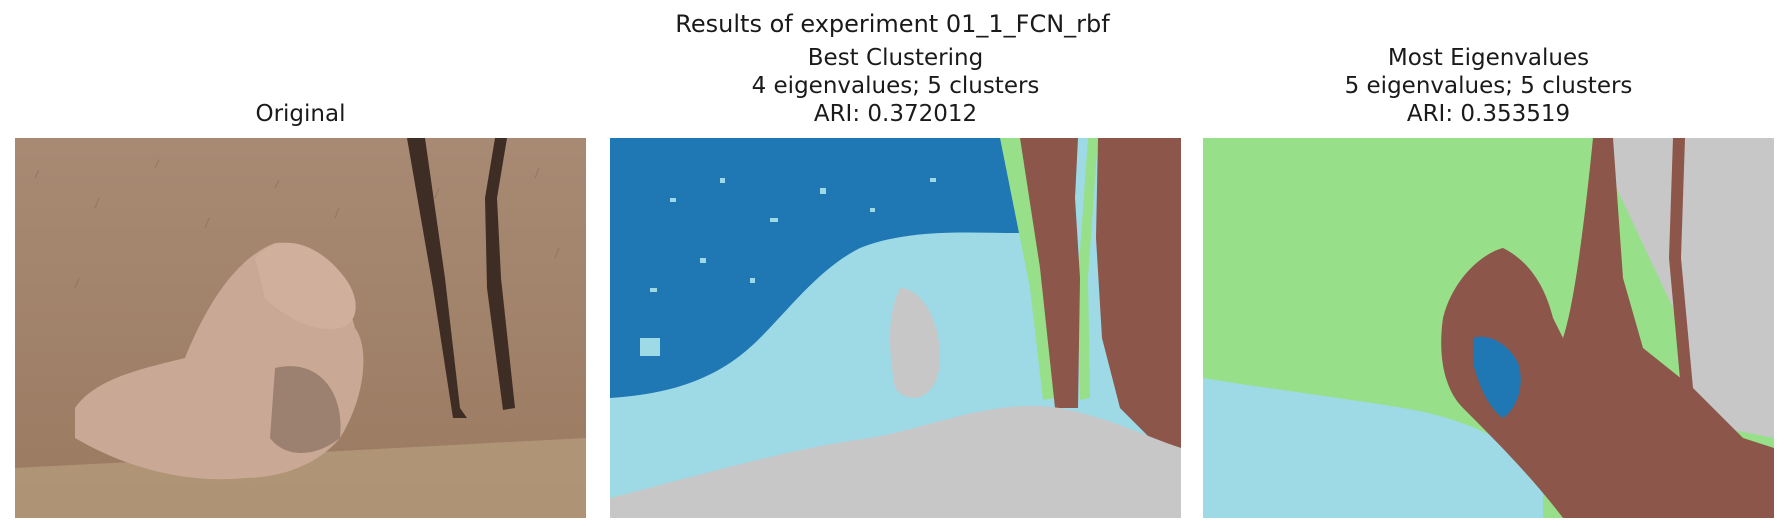 This screenshot has height=532, width=1785. I want to click on original-title-line-1: Original, so click(300, 114).